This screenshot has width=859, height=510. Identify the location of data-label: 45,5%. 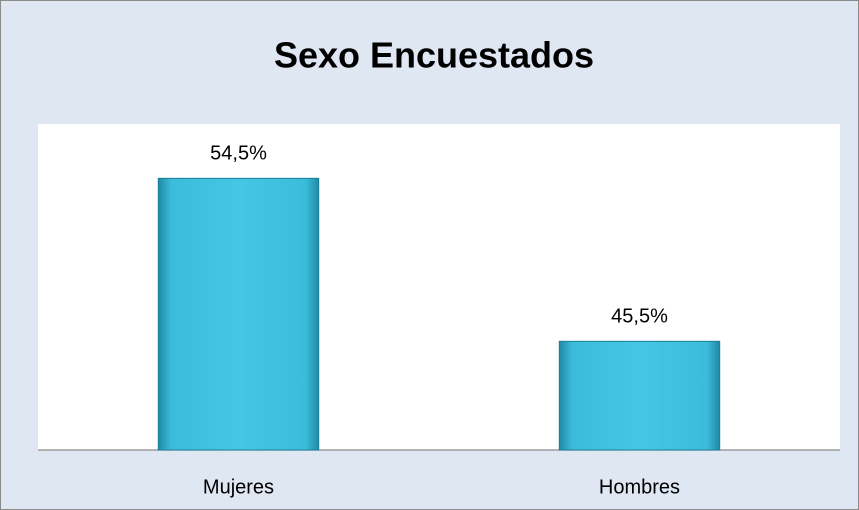
(639, 317).